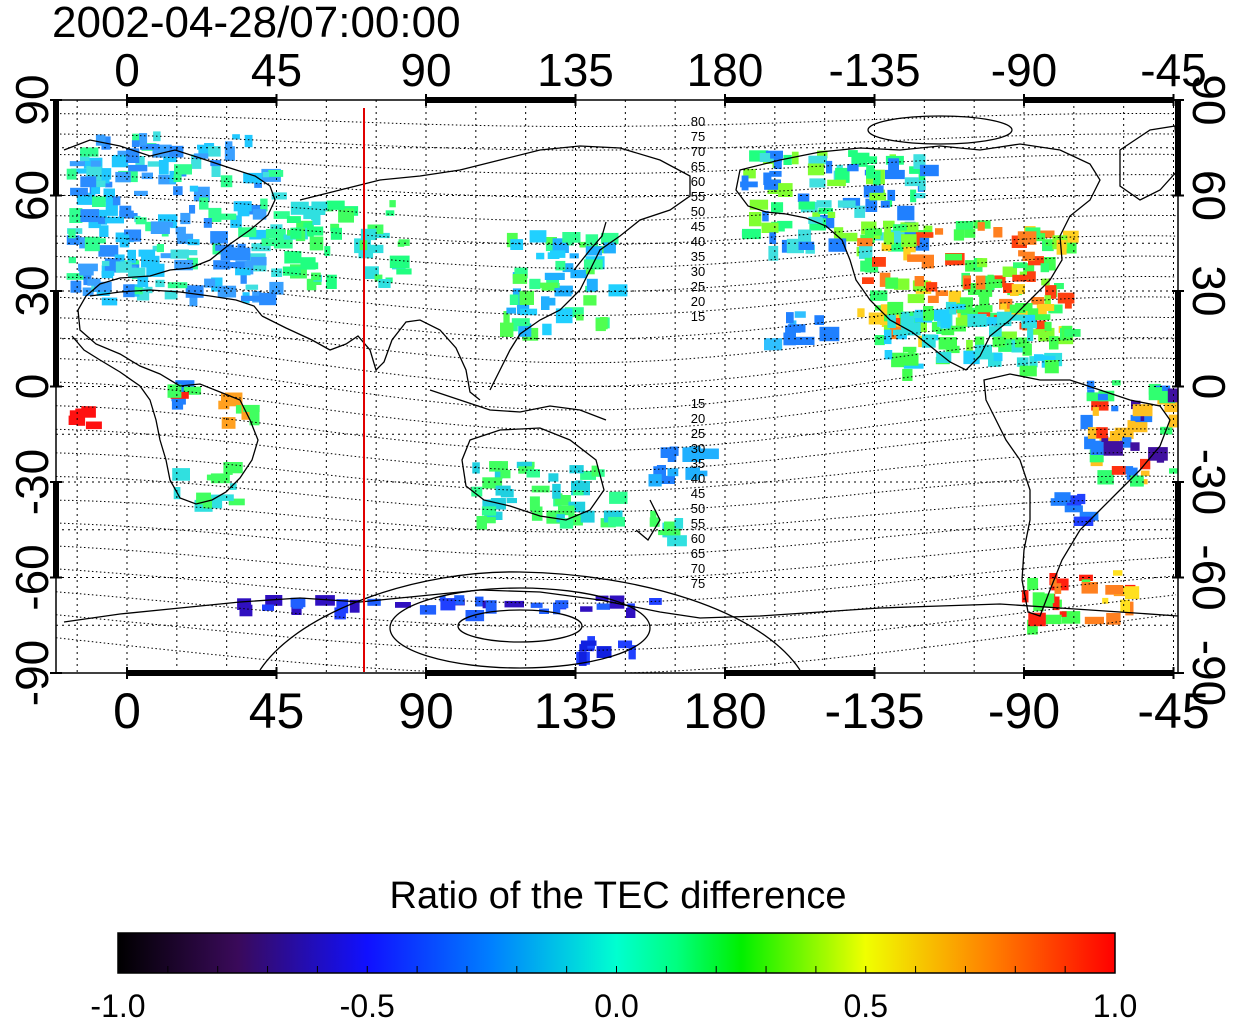  Describe the element at coordinates (277, 711) in the screenshot. I see `bottom-longitude-label: 45` at that location.